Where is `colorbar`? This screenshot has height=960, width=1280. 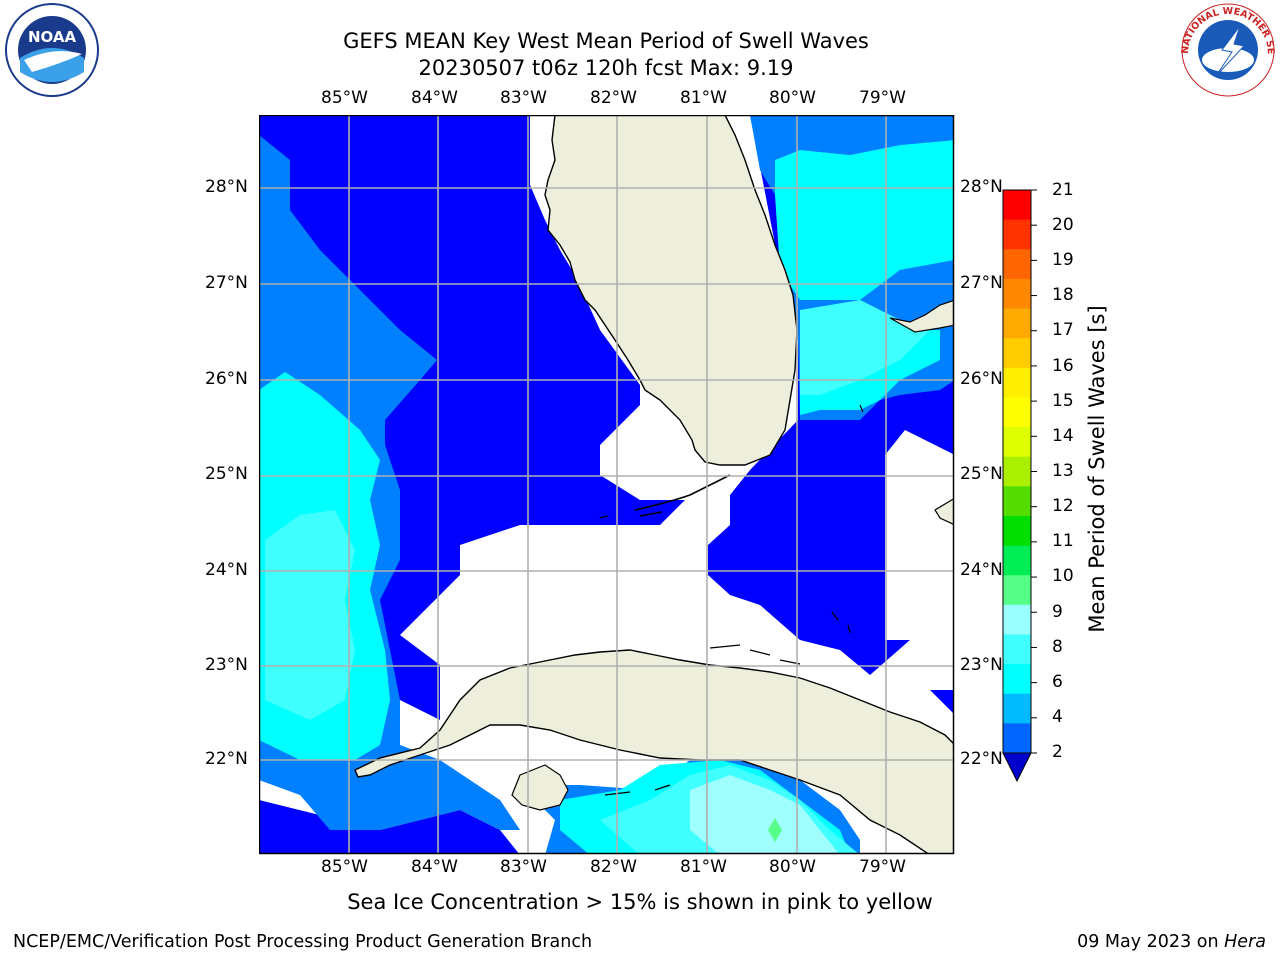 colorbar is located at coordinates (1019, 486).